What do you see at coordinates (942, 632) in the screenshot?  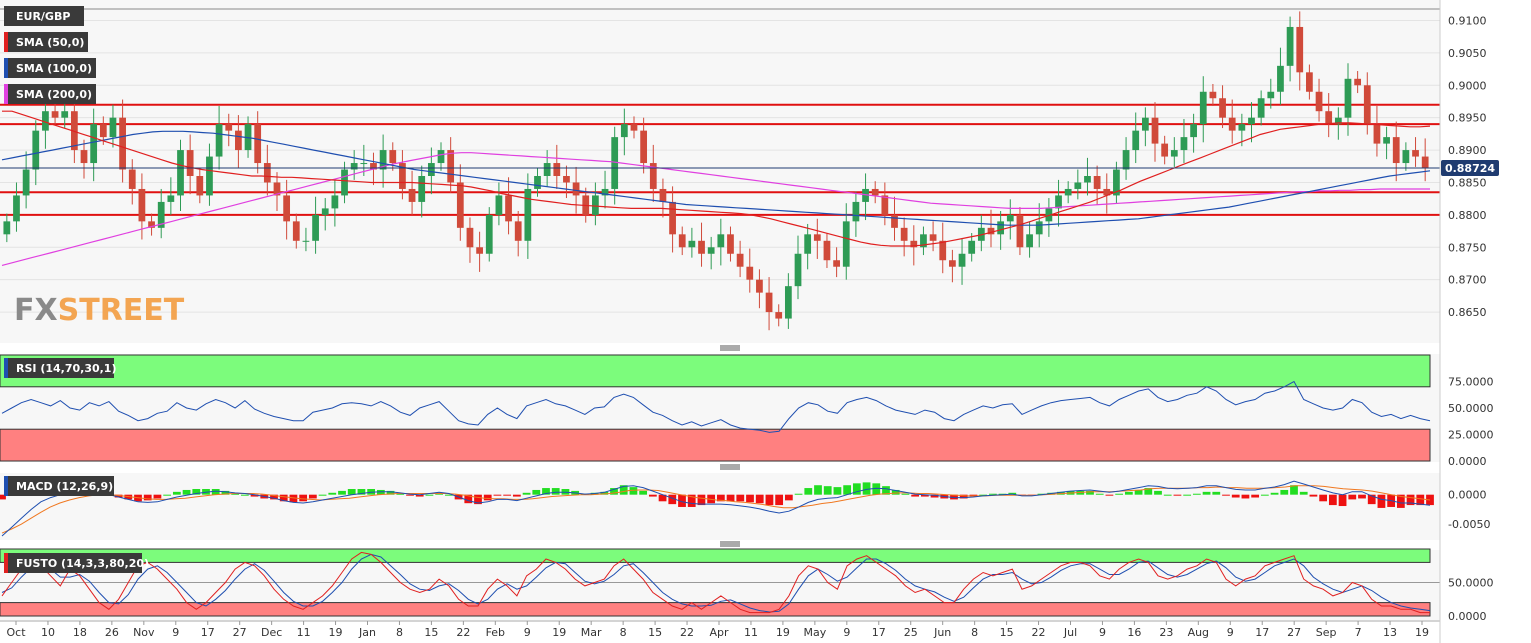 I see `x-tick-label: Jun` at bounding box center [942, 632].